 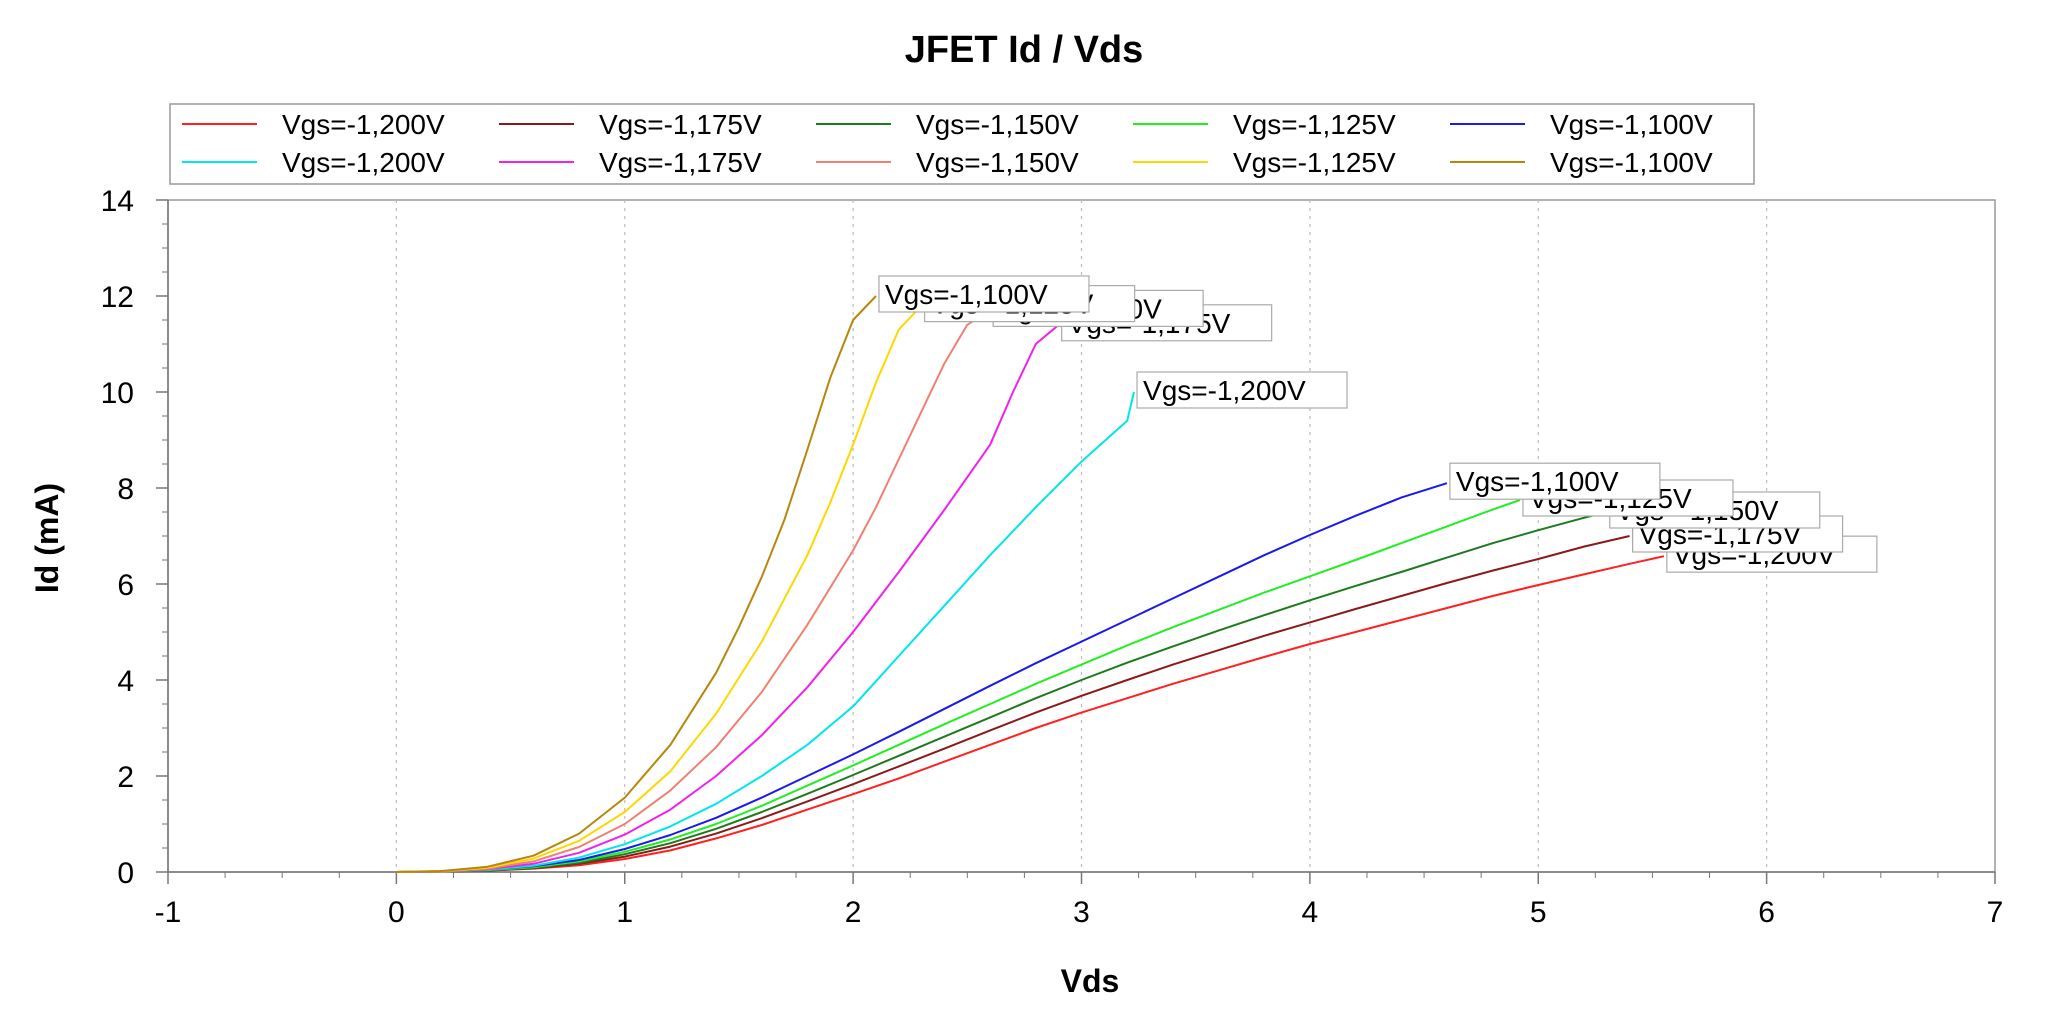 I want to click on legend-item-8: Vgs=-1,150V, so click(x=947, y=162).